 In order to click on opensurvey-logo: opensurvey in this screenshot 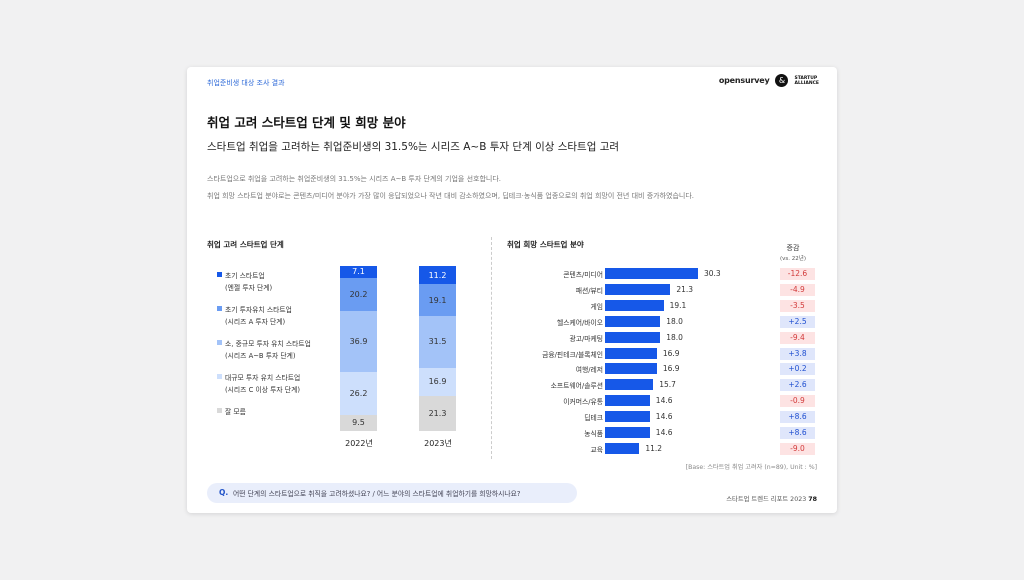, I will do `click(744, 80)`.